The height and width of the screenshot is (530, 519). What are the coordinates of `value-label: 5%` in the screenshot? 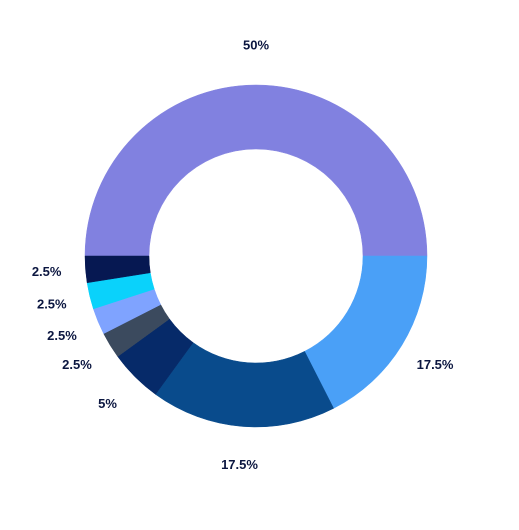 It's located at (107, 403).